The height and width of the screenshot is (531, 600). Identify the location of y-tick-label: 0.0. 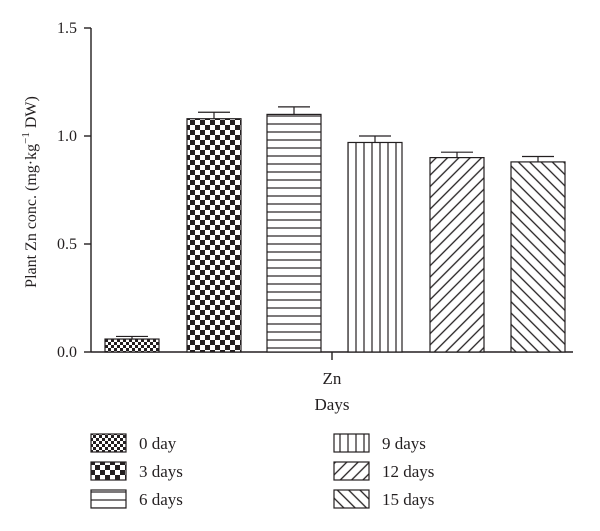
(67, 352).